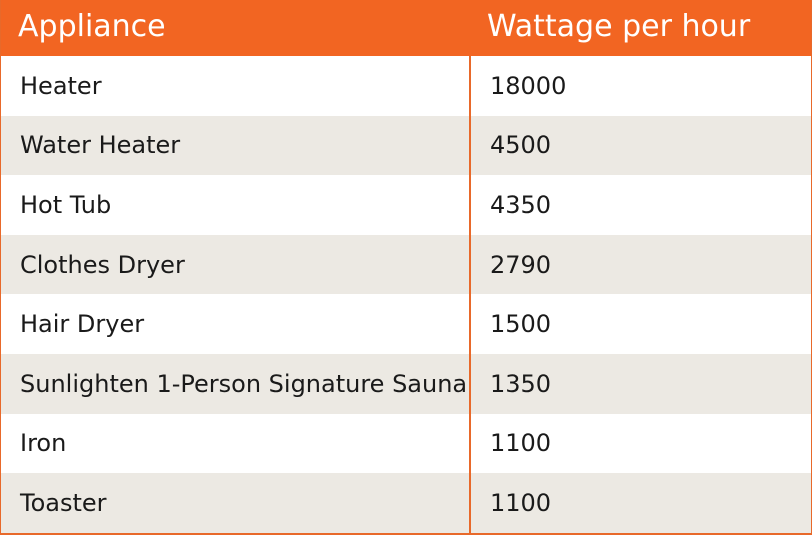 The width and height of the screenshot is (812, 535). Describe the element at coordinates (82, 324) in the screenshot. I see `appliance-cell: Hair Dryer` at that location.